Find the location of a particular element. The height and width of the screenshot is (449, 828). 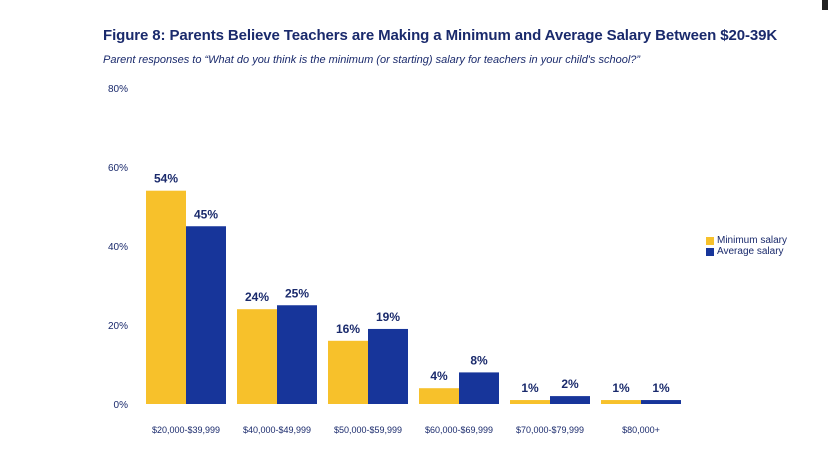

y-tick-label: 20% is located at coordinates (118, 326).